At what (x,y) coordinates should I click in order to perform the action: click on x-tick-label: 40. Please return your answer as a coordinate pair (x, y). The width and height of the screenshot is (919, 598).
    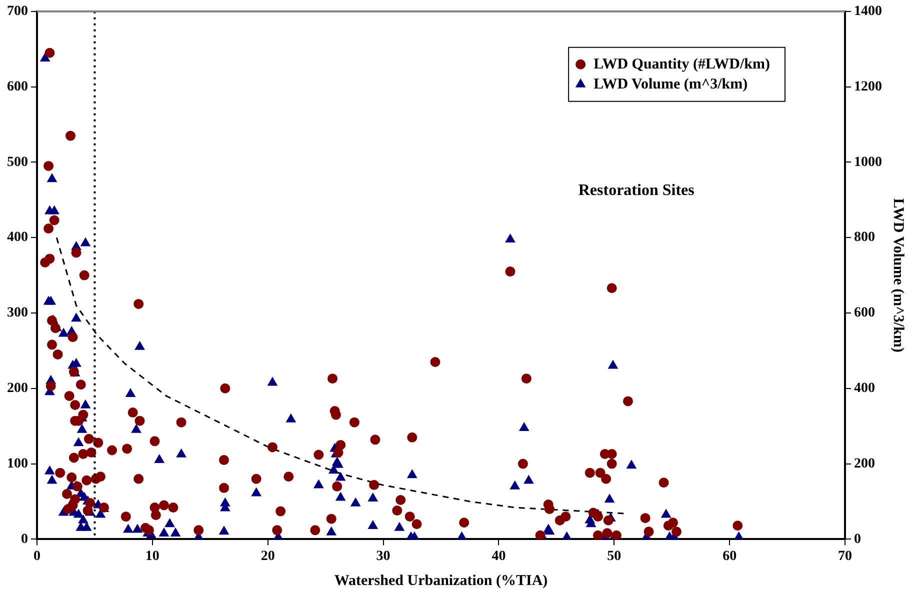
    Looking at the image, I should click on (499, 556).